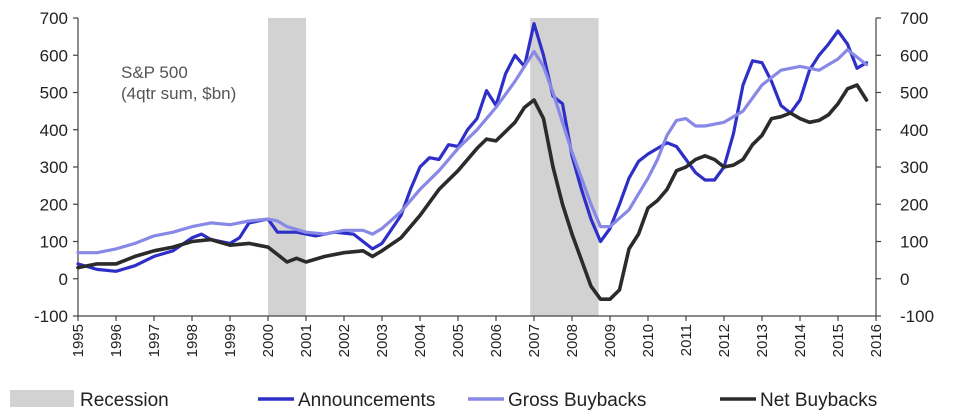 Image resolution: width=960 pixels, height=412 pixels. Describe the element at coordinates (54, 167) in the screenshot. I see `left-y-tick-label: 300` at that location.